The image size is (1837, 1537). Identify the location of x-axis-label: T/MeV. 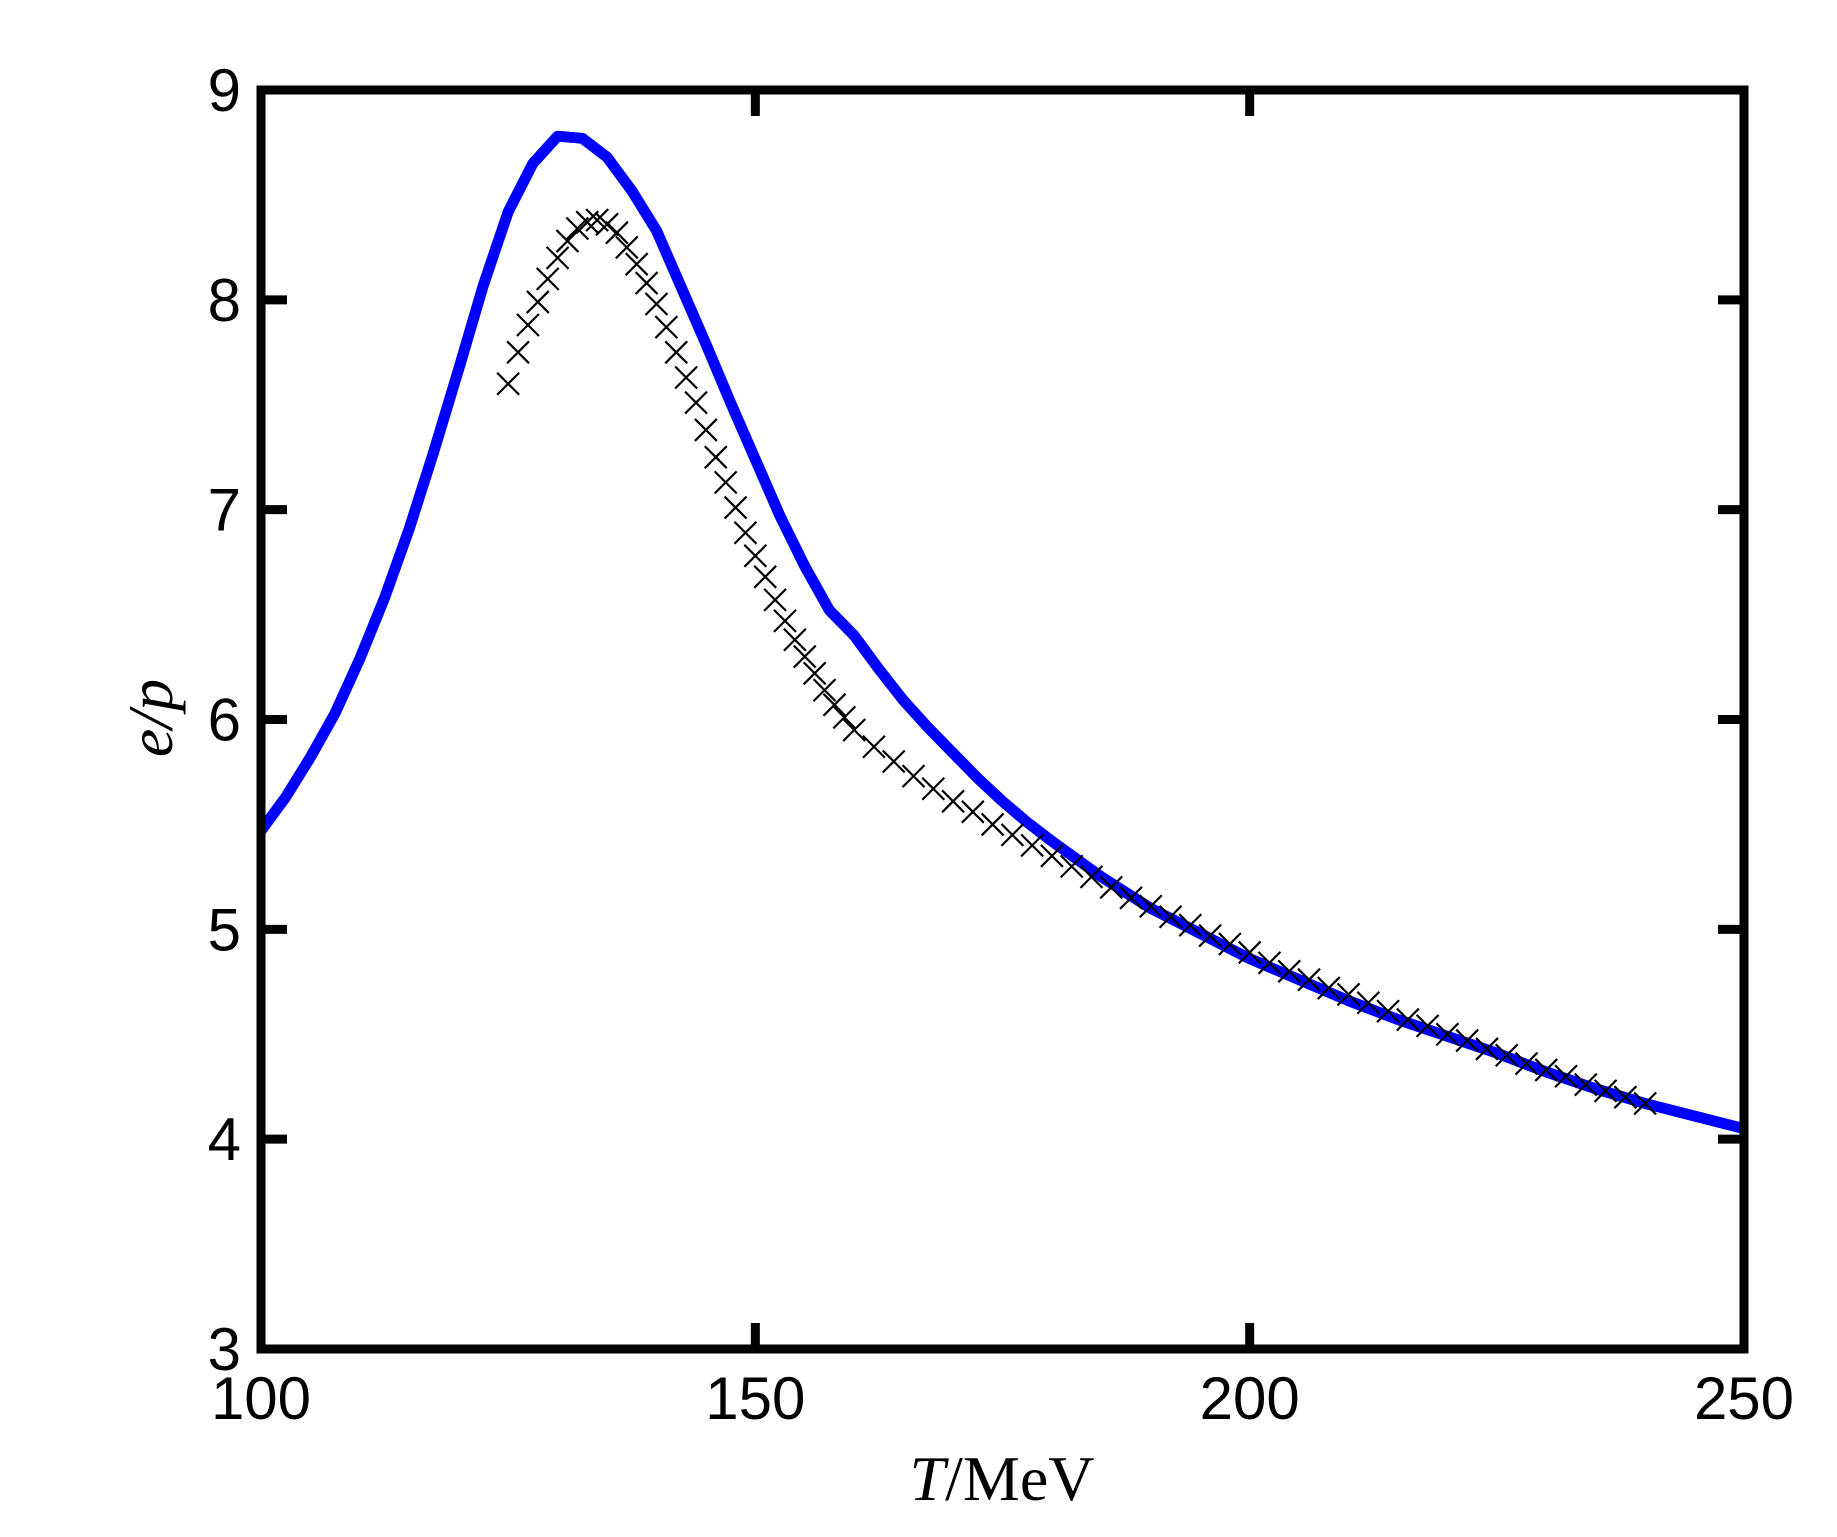
(1002, 1478).